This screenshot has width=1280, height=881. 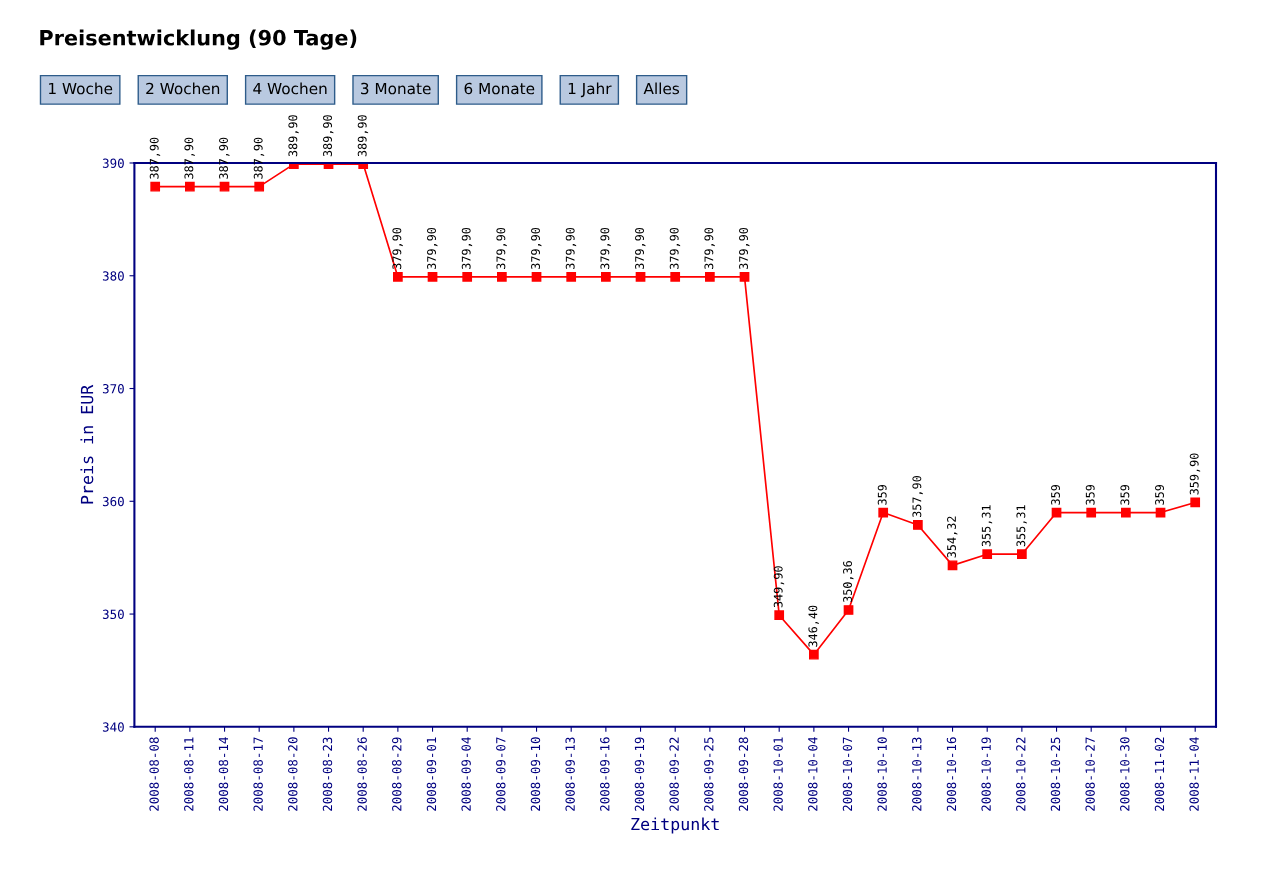 I want to click on x-tick-label: 2008-10-30, so click(x=1125, y=774).